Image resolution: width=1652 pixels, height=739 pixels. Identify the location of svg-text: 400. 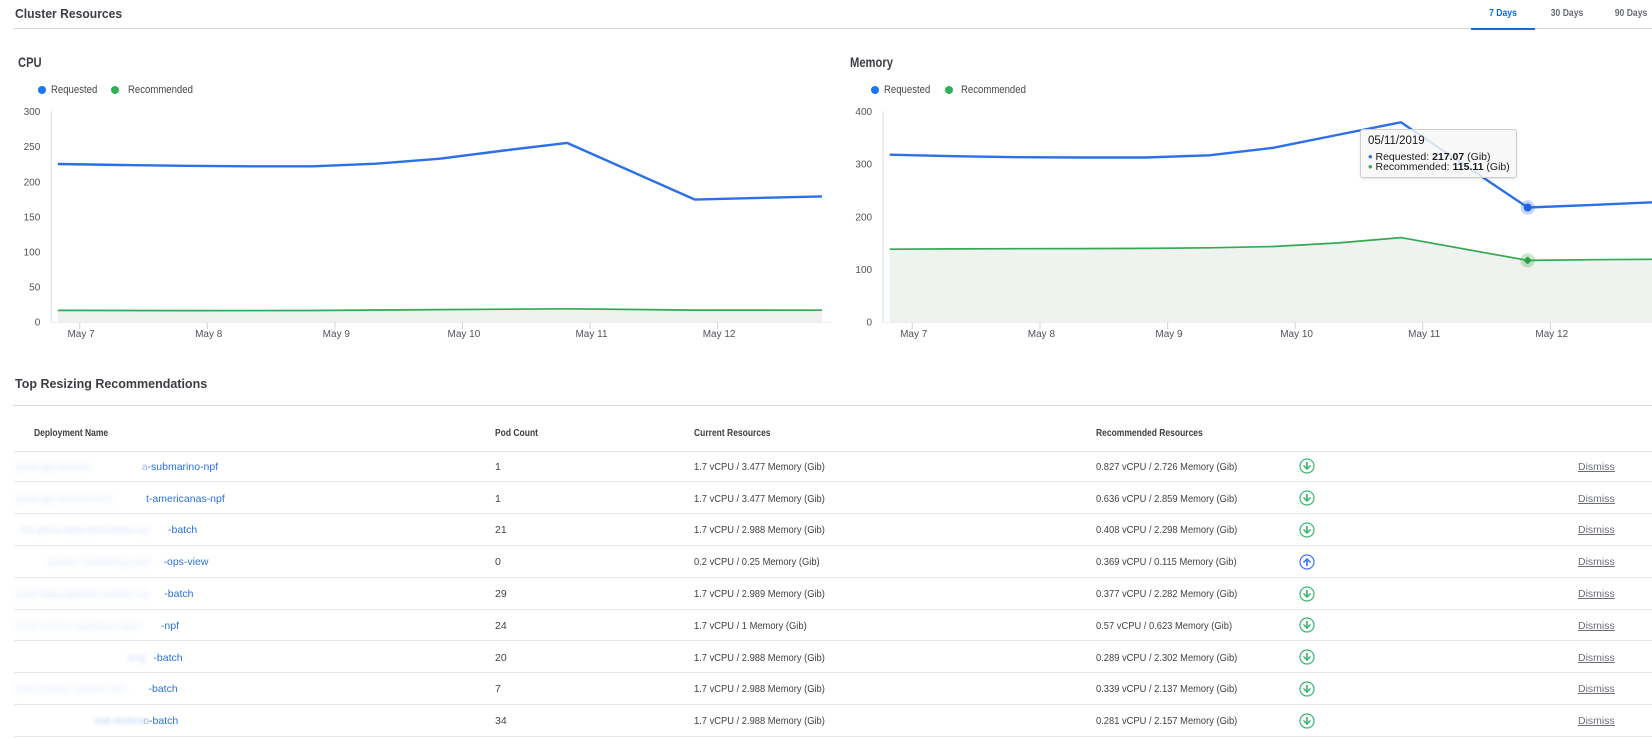
(863, 112).